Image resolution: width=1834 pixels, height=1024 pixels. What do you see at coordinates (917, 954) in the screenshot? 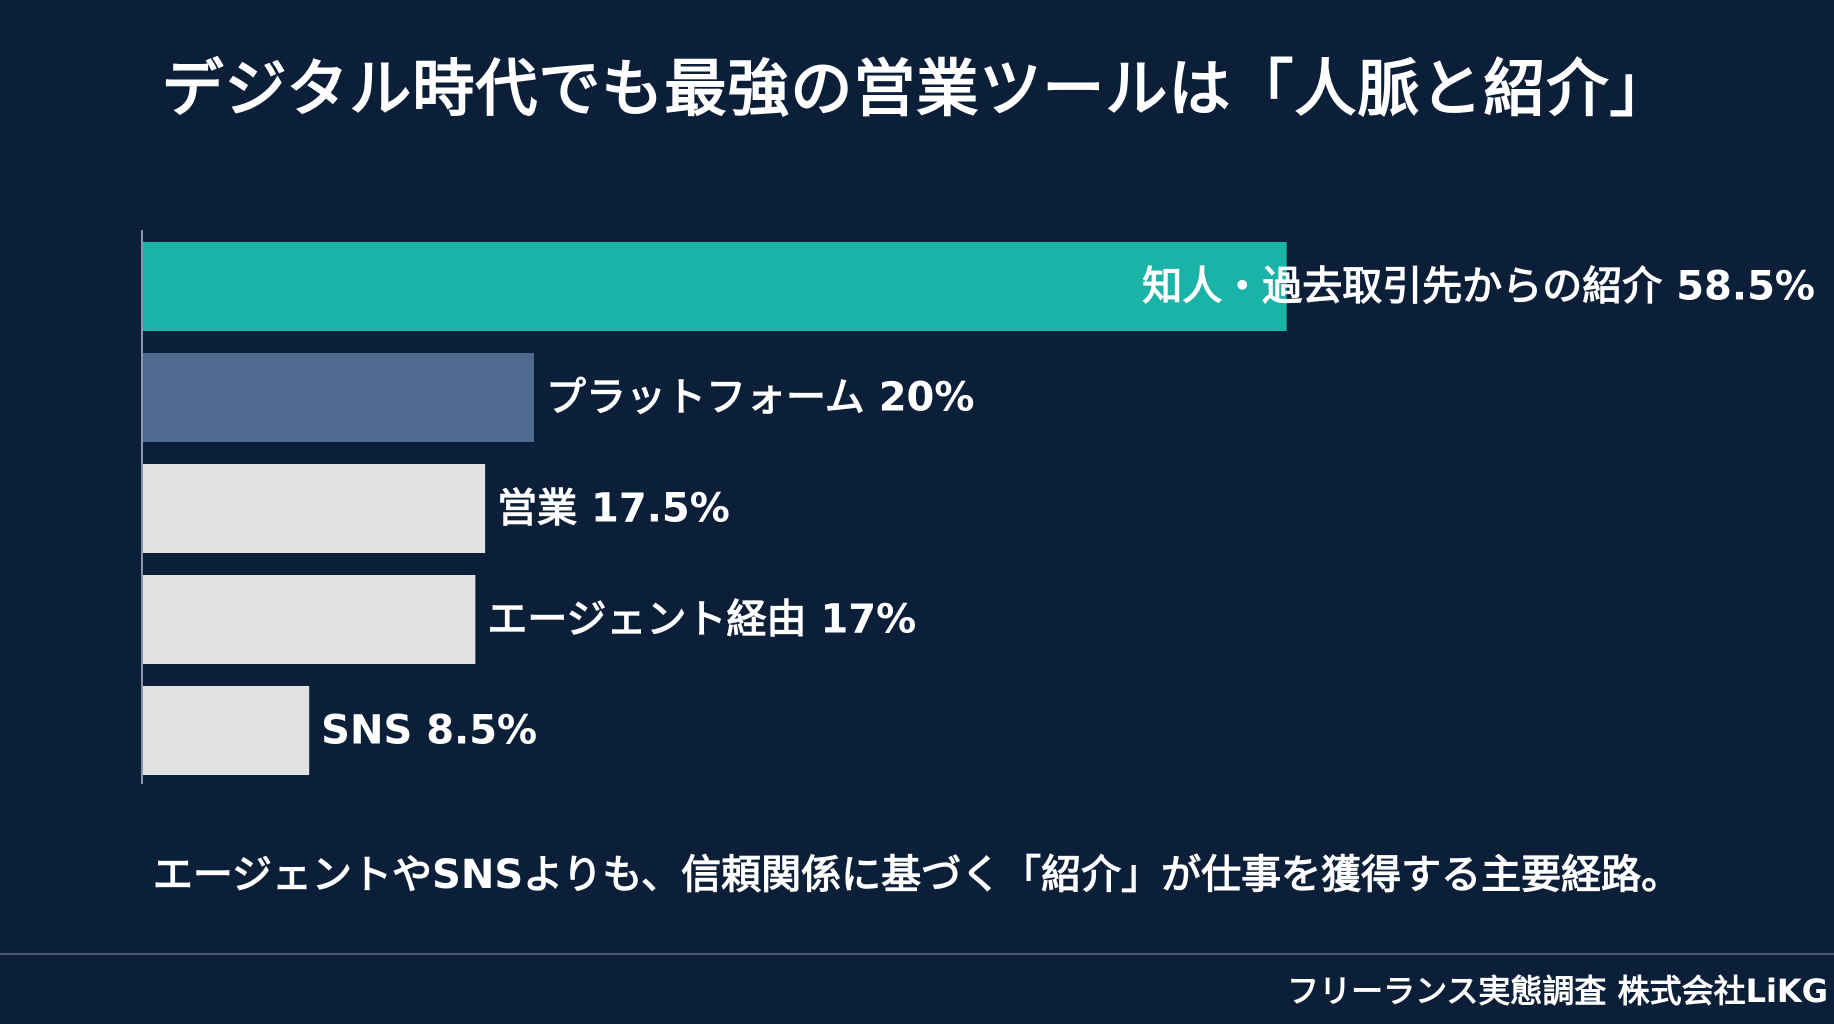
I see `footer-divider` at bounding box center [917, 954].